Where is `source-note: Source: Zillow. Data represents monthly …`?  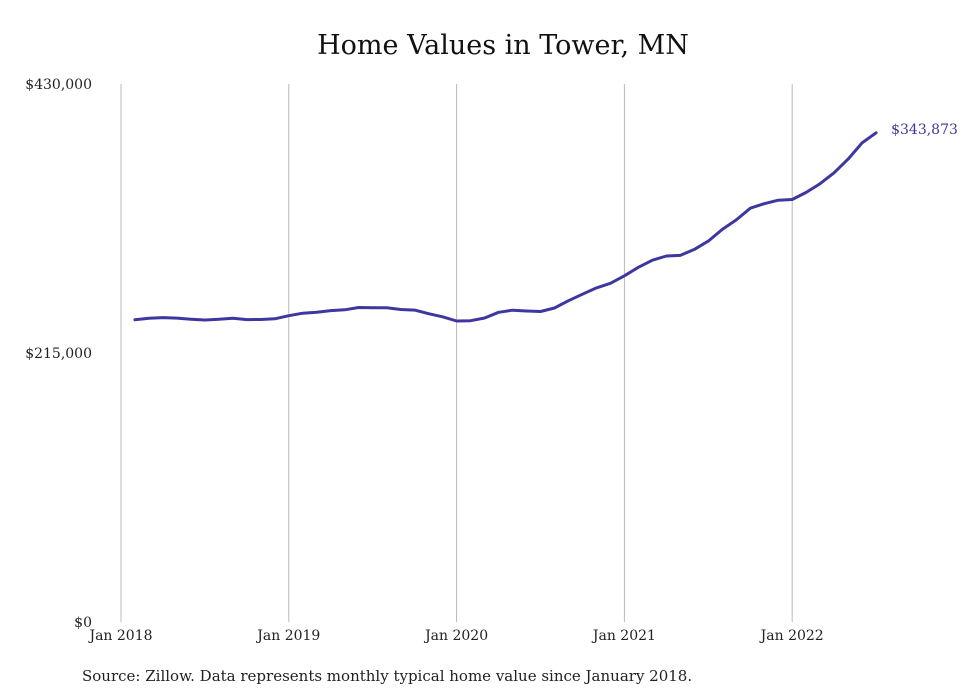
source-note: Source: Zillow. Data represents monthly … is located at coordinates (387, 676).